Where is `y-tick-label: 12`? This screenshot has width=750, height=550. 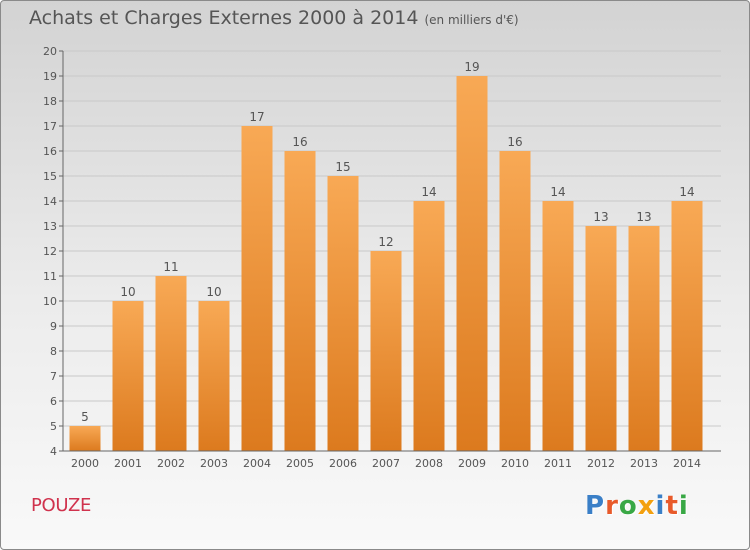
y-tick-label: 12 is located at coordinates (50, 251).